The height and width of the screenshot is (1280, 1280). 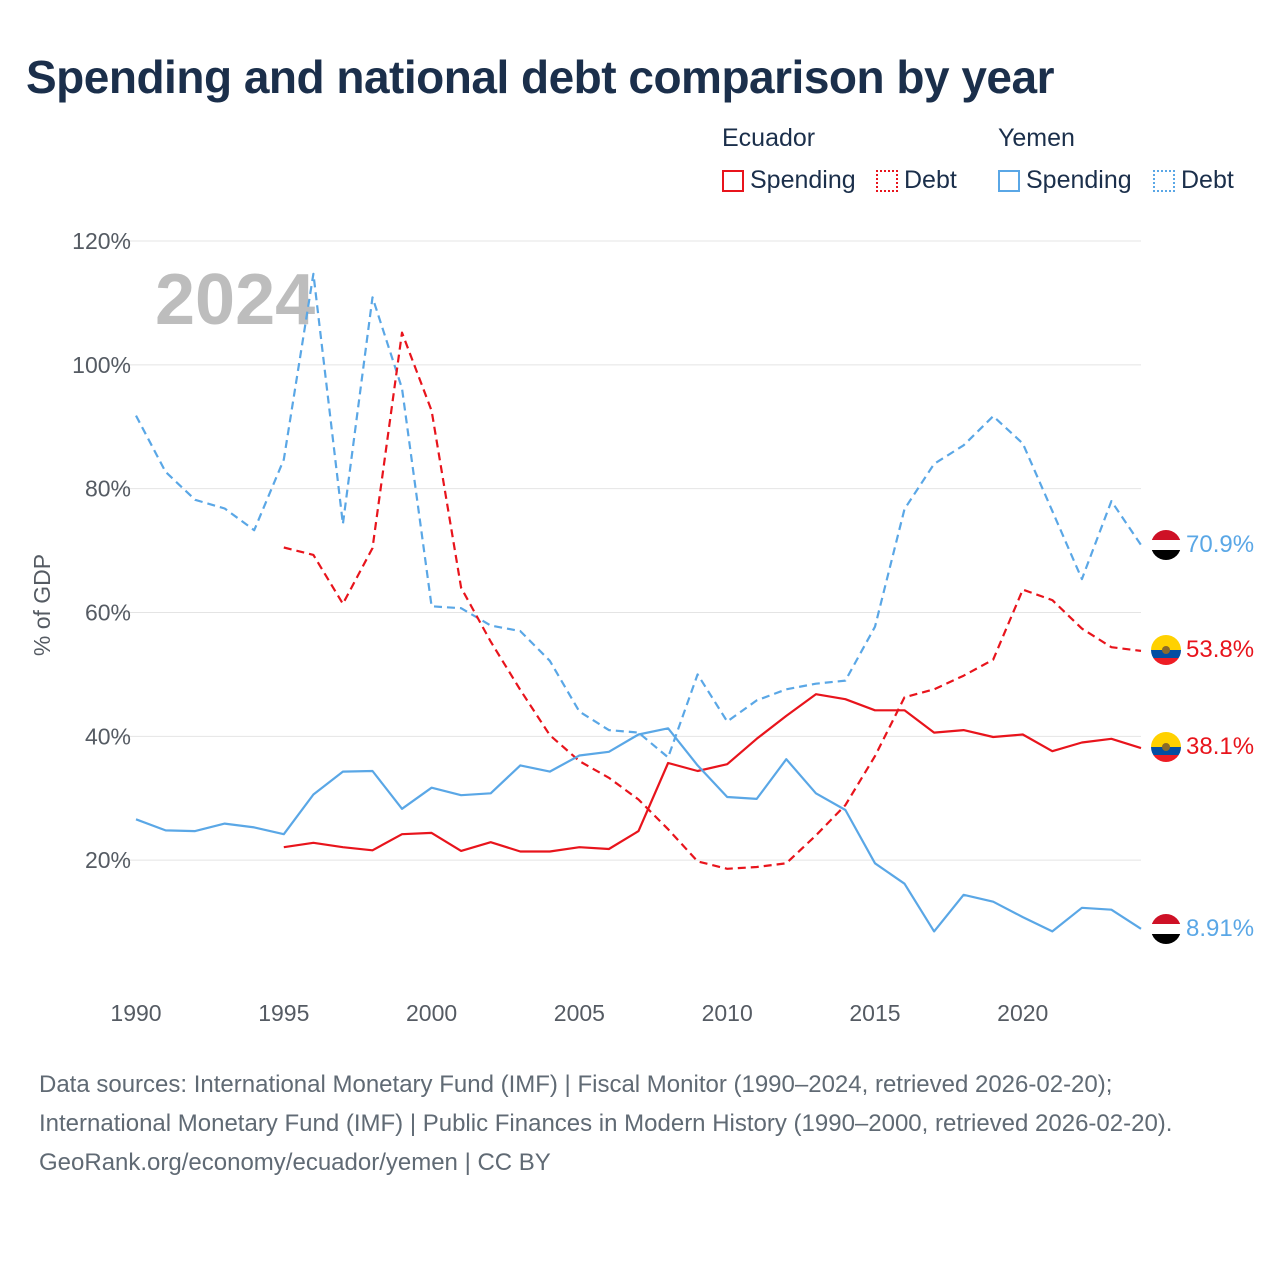 I want to click on y-tick-label: 40%, so click(x=108, y=736).